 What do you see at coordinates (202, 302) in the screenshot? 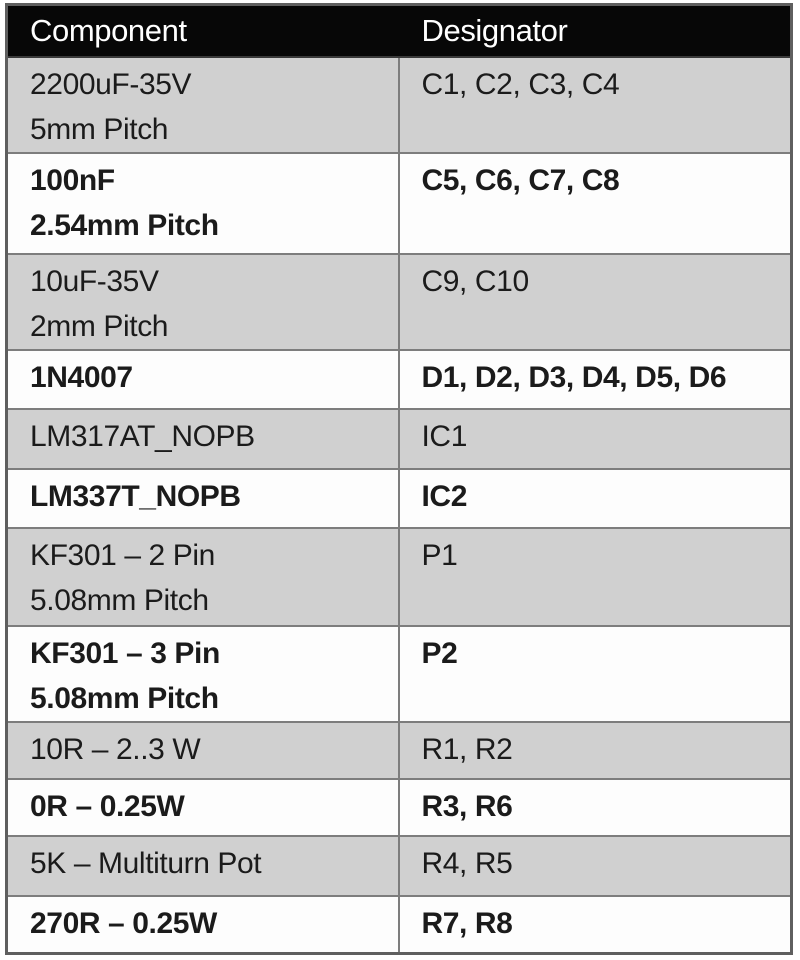
I see `component-cell: 10uF-35V 2mm Pitch` at bounding box center [202, 302].